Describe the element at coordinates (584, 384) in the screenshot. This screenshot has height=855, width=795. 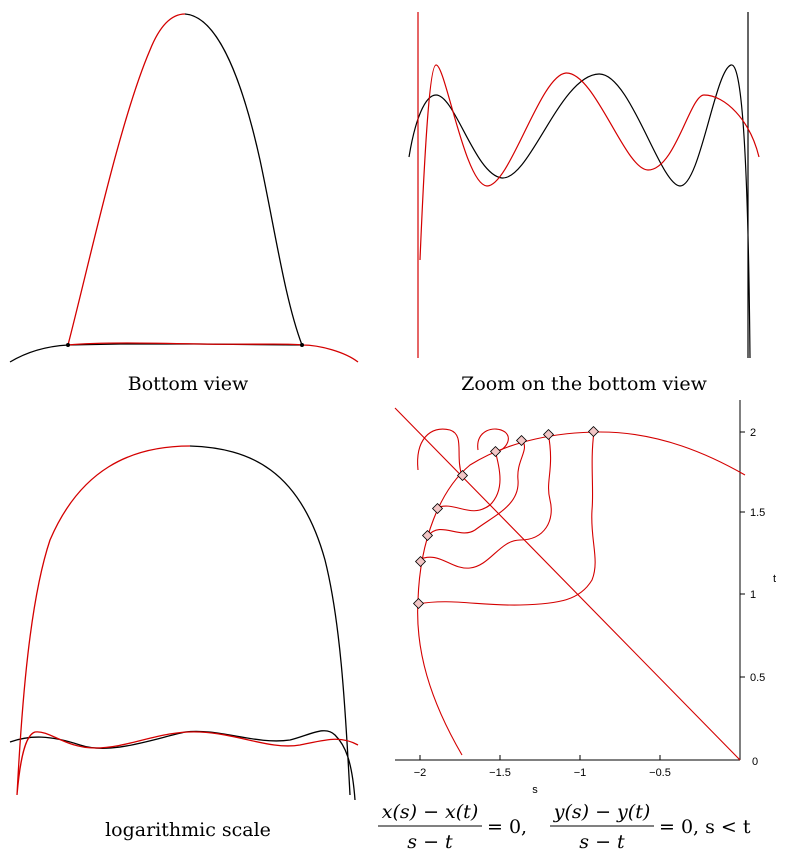
I see `caption-zoom-view: Zoom on the bottom view` at that location.